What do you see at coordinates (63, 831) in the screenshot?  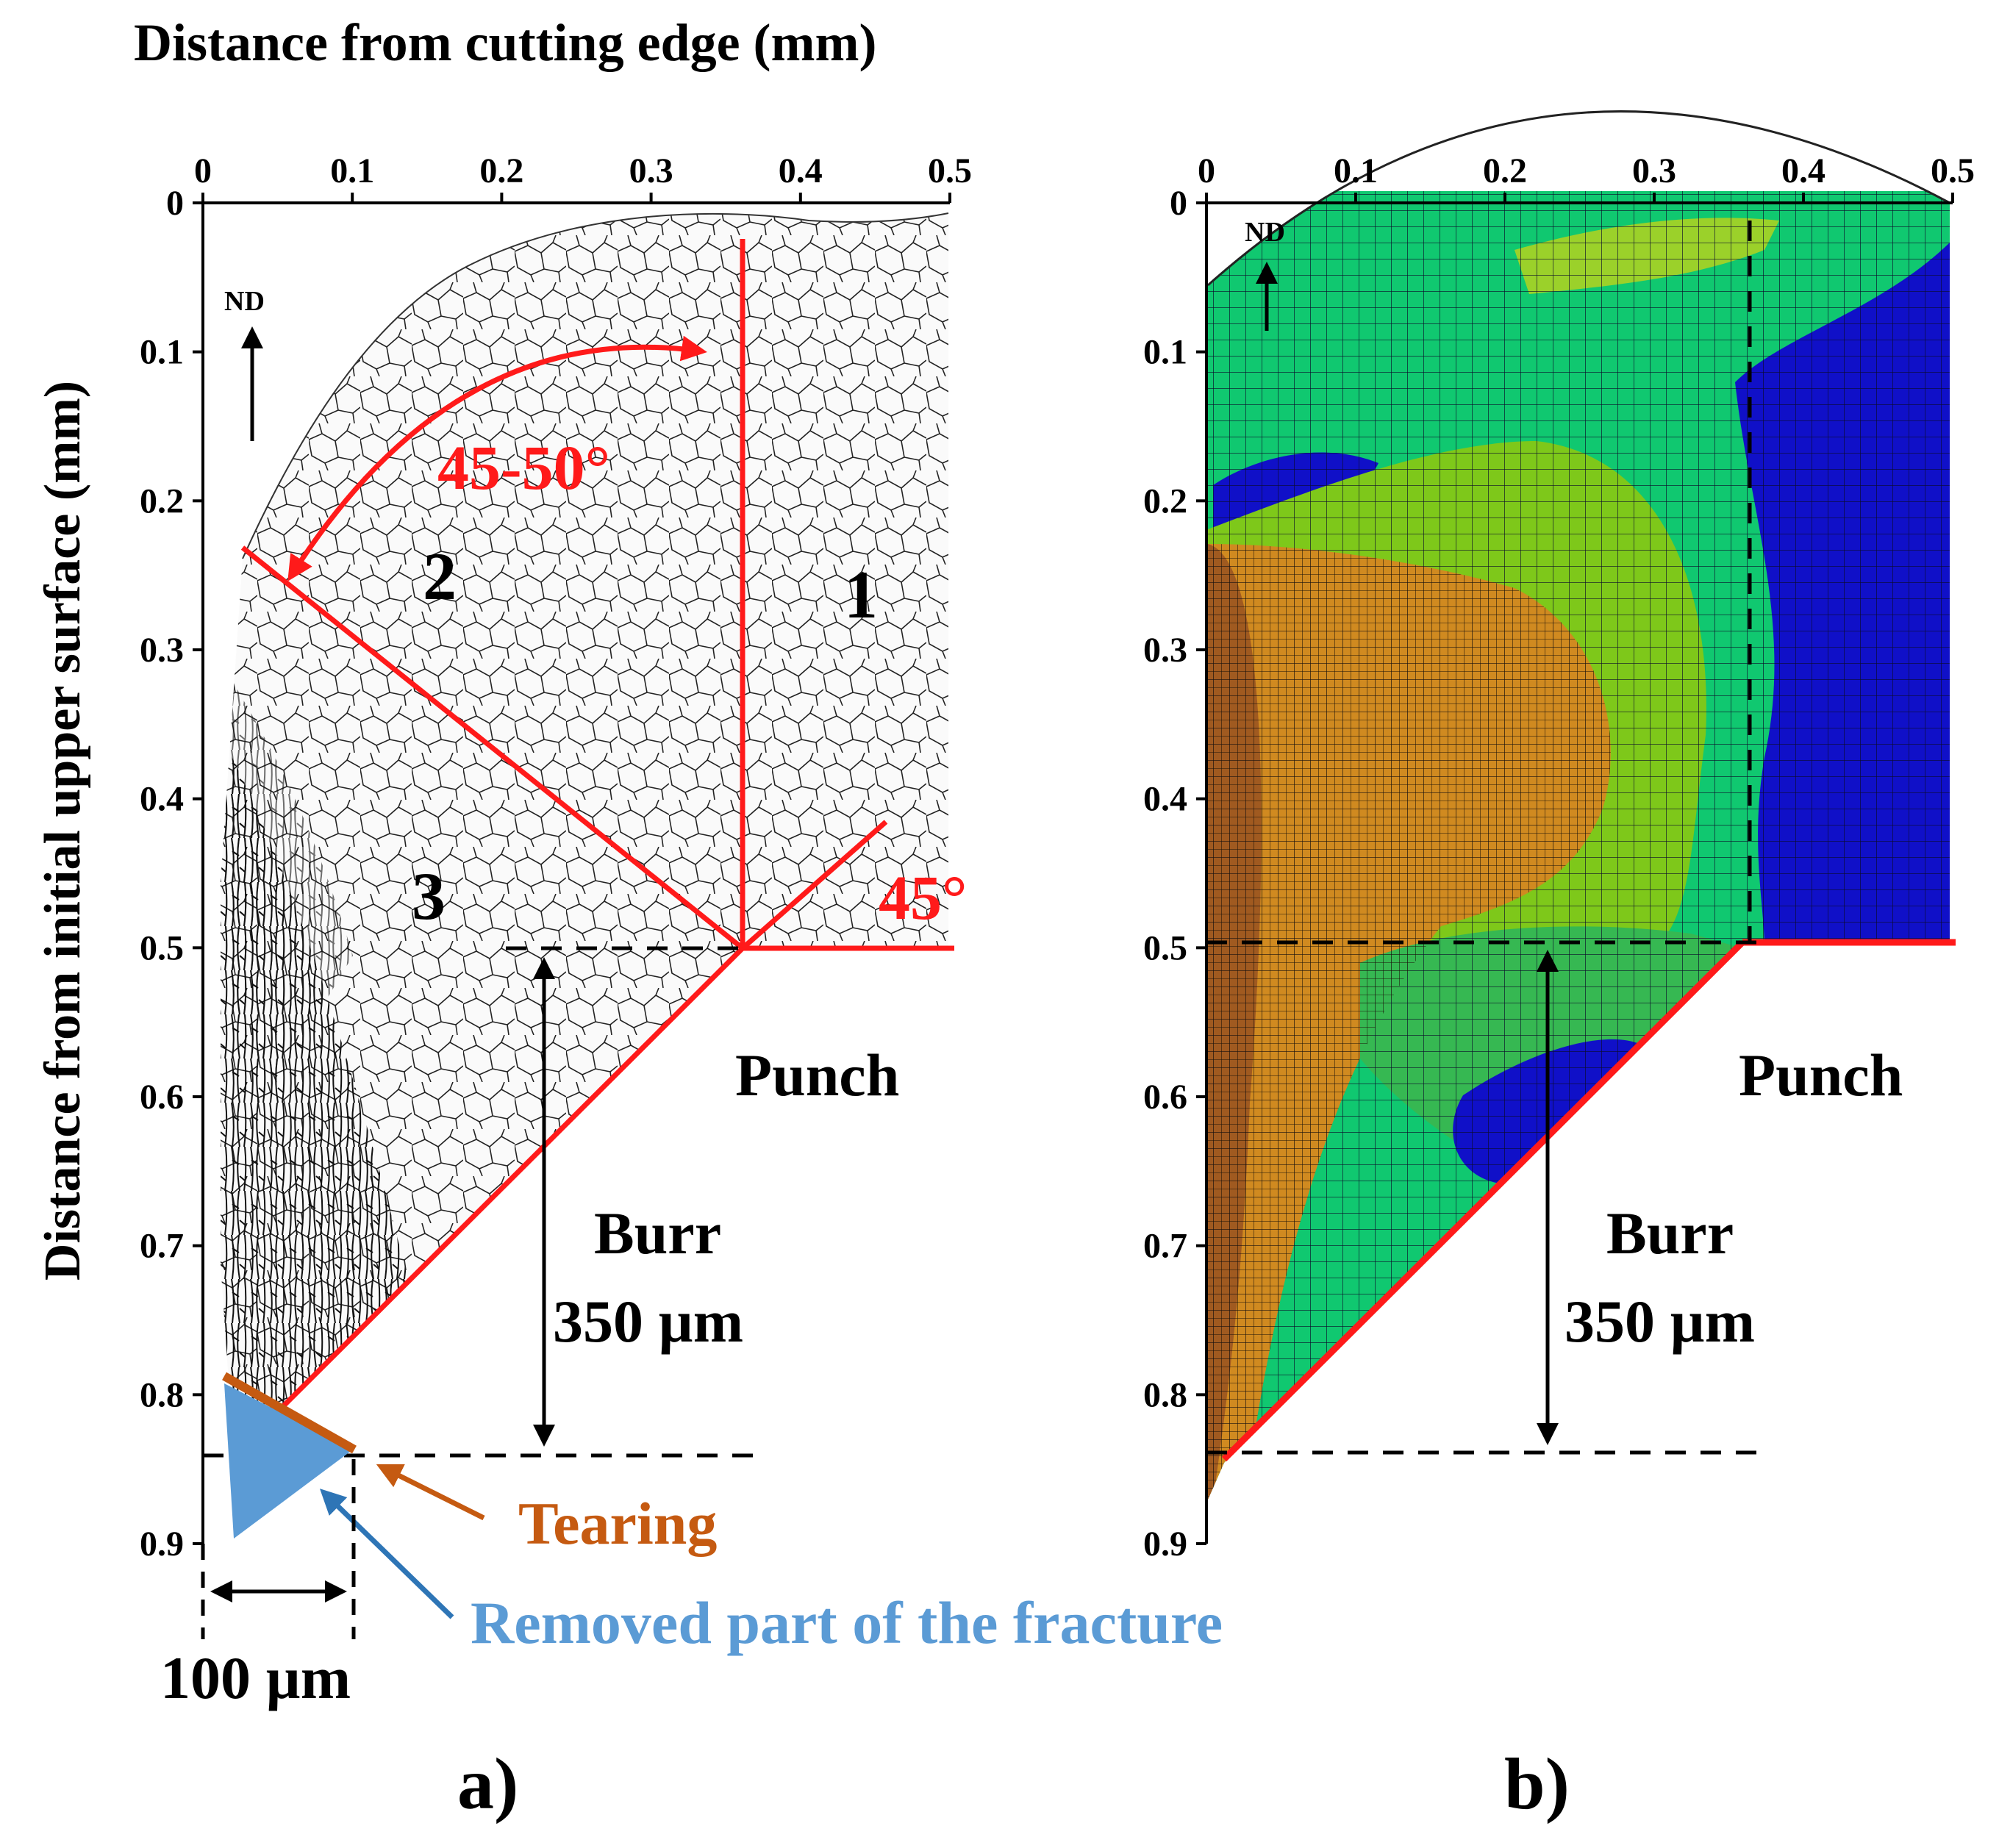 I see `y-axis-title: Distance from initial upper surface (mm)` at bounding box center [63, 831].